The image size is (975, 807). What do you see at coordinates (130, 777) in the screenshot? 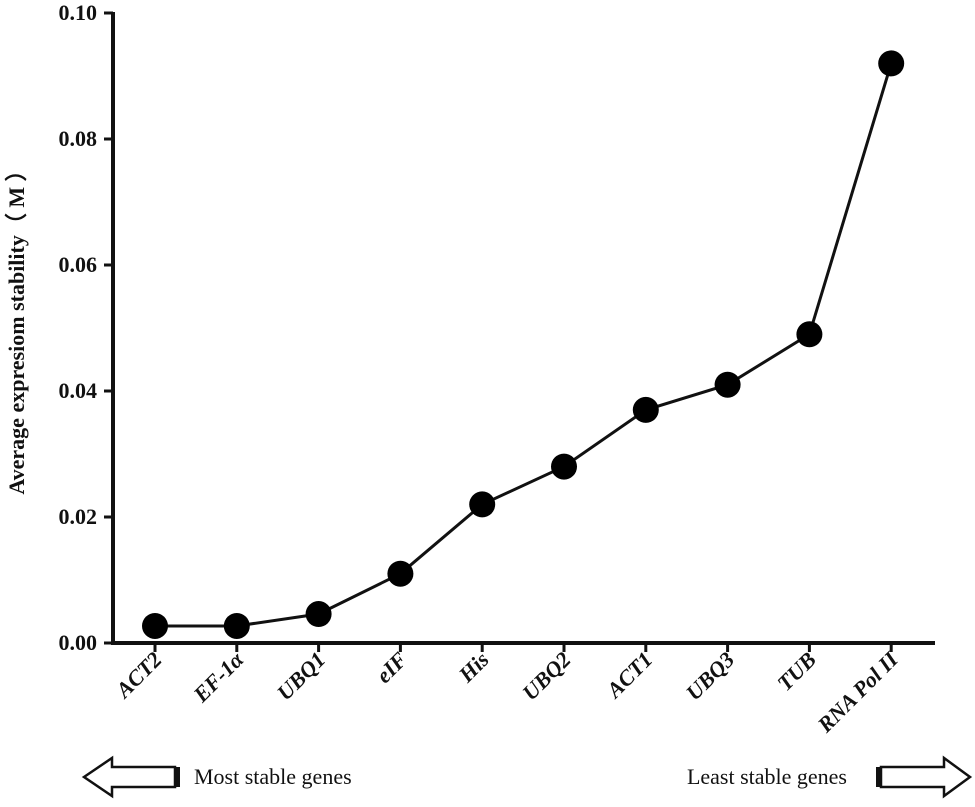
I see `left-arrow-icon` at bounding box center [130, 777].